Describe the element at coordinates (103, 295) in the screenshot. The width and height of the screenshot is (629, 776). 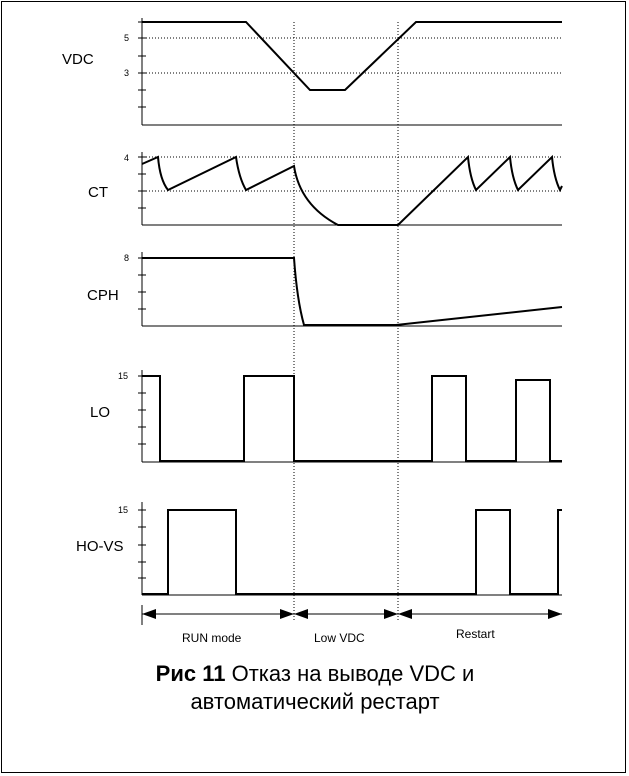
I see `signal-label-cph: CPH` at that location.